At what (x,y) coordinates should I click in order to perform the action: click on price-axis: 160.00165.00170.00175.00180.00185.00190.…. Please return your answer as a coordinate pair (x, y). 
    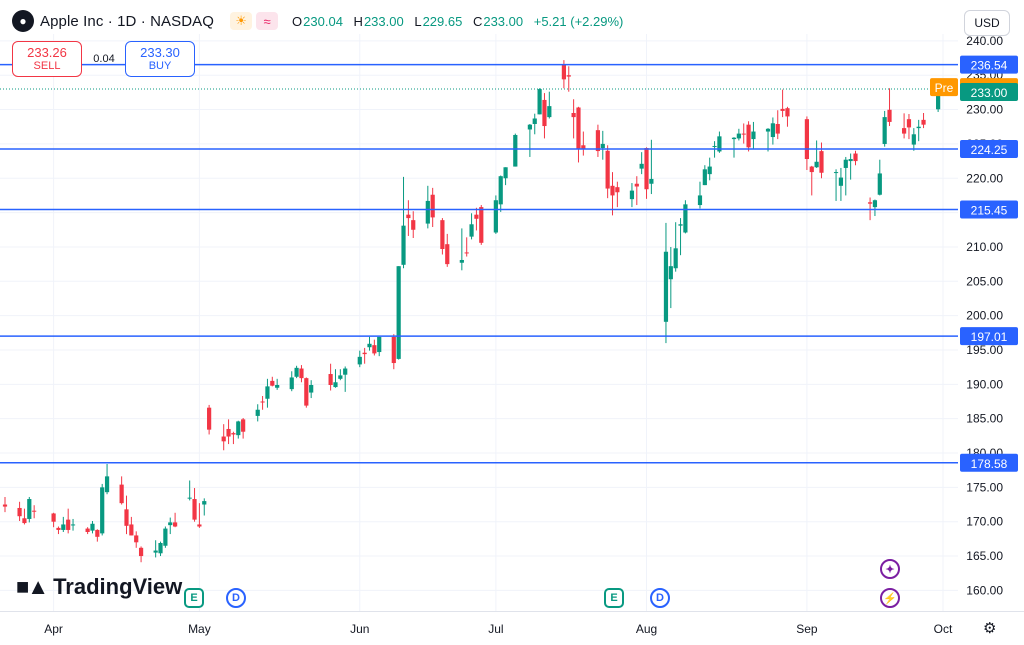
    Looking at the image, I should click on (977, 322).